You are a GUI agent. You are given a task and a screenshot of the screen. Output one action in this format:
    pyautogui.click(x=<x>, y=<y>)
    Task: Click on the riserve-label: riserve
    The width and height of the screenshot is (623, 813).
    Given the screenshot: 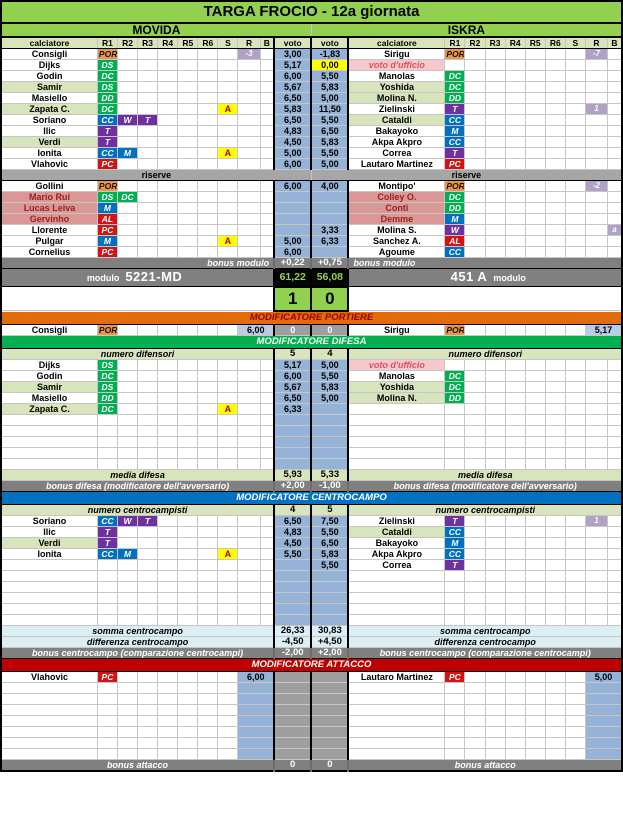 What is the action you would take?
    pyautogui.click(x=156, y=175)
    